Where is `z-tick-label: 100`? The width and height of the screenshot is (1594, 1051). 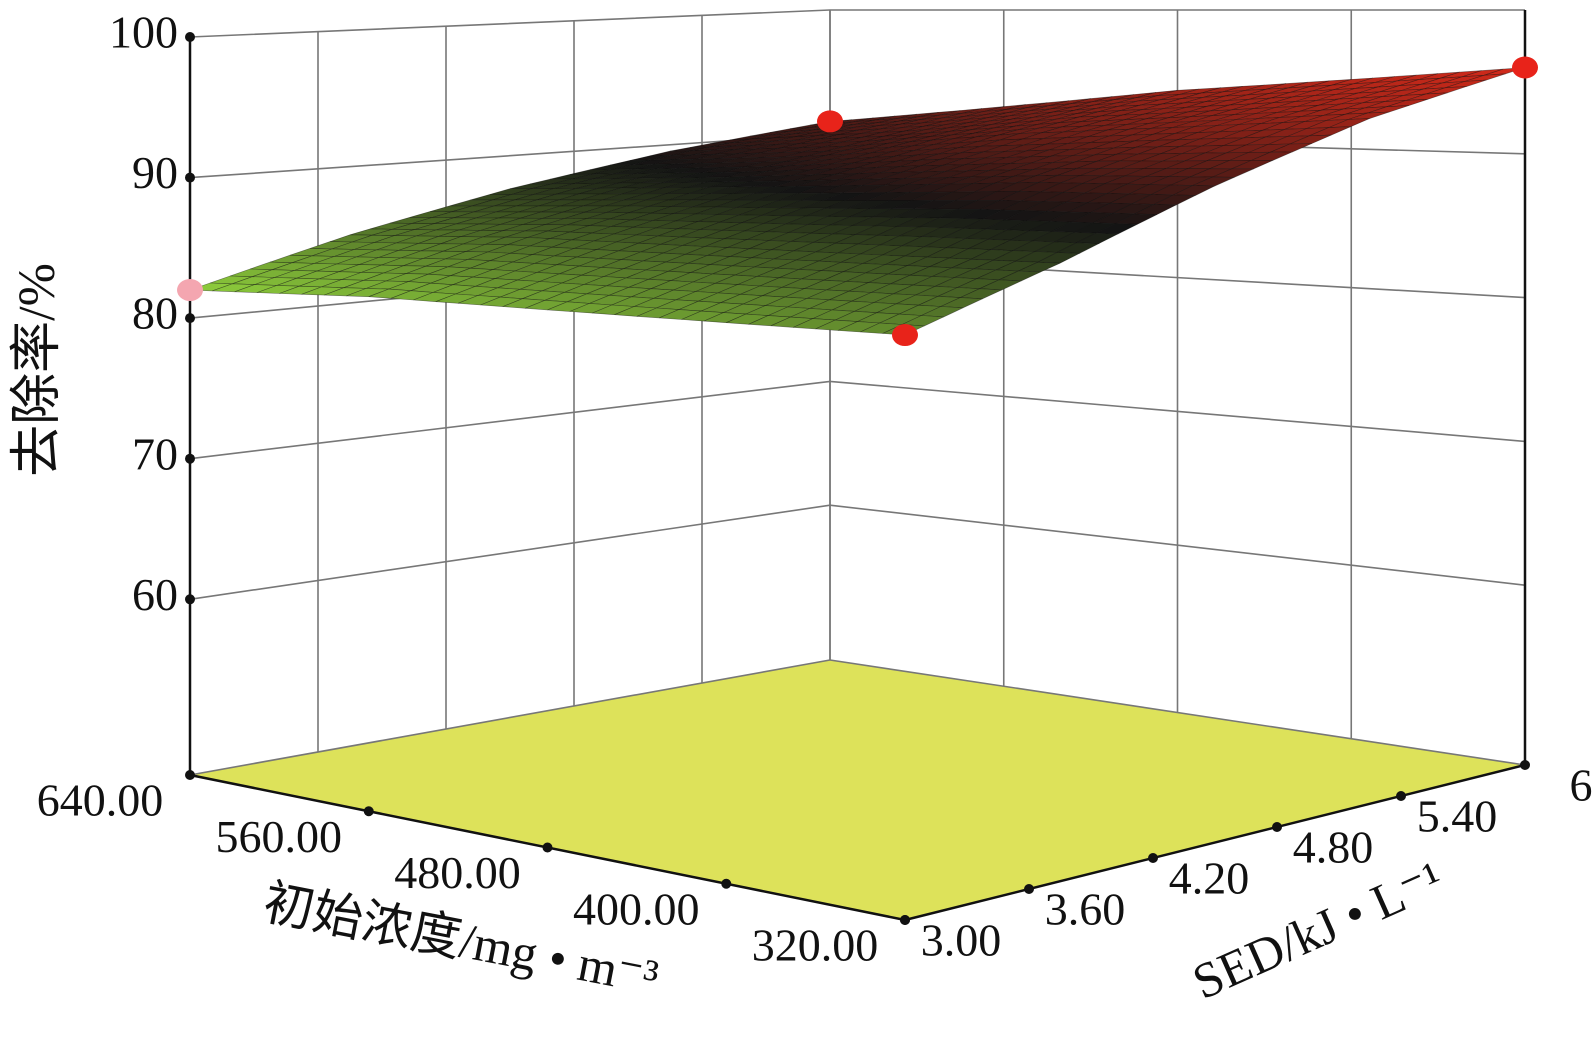 z-tick-label: 100 is located at coordinates (143, 32).